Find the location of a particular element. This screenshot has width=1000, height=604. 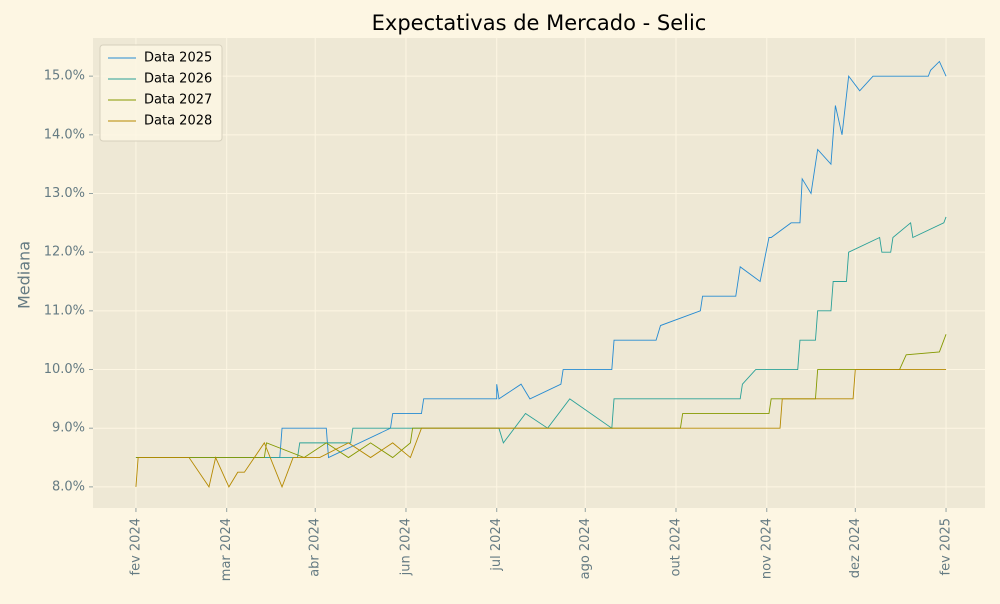

x-tick-label: jul 2024 is located at coordinates (496, 545).